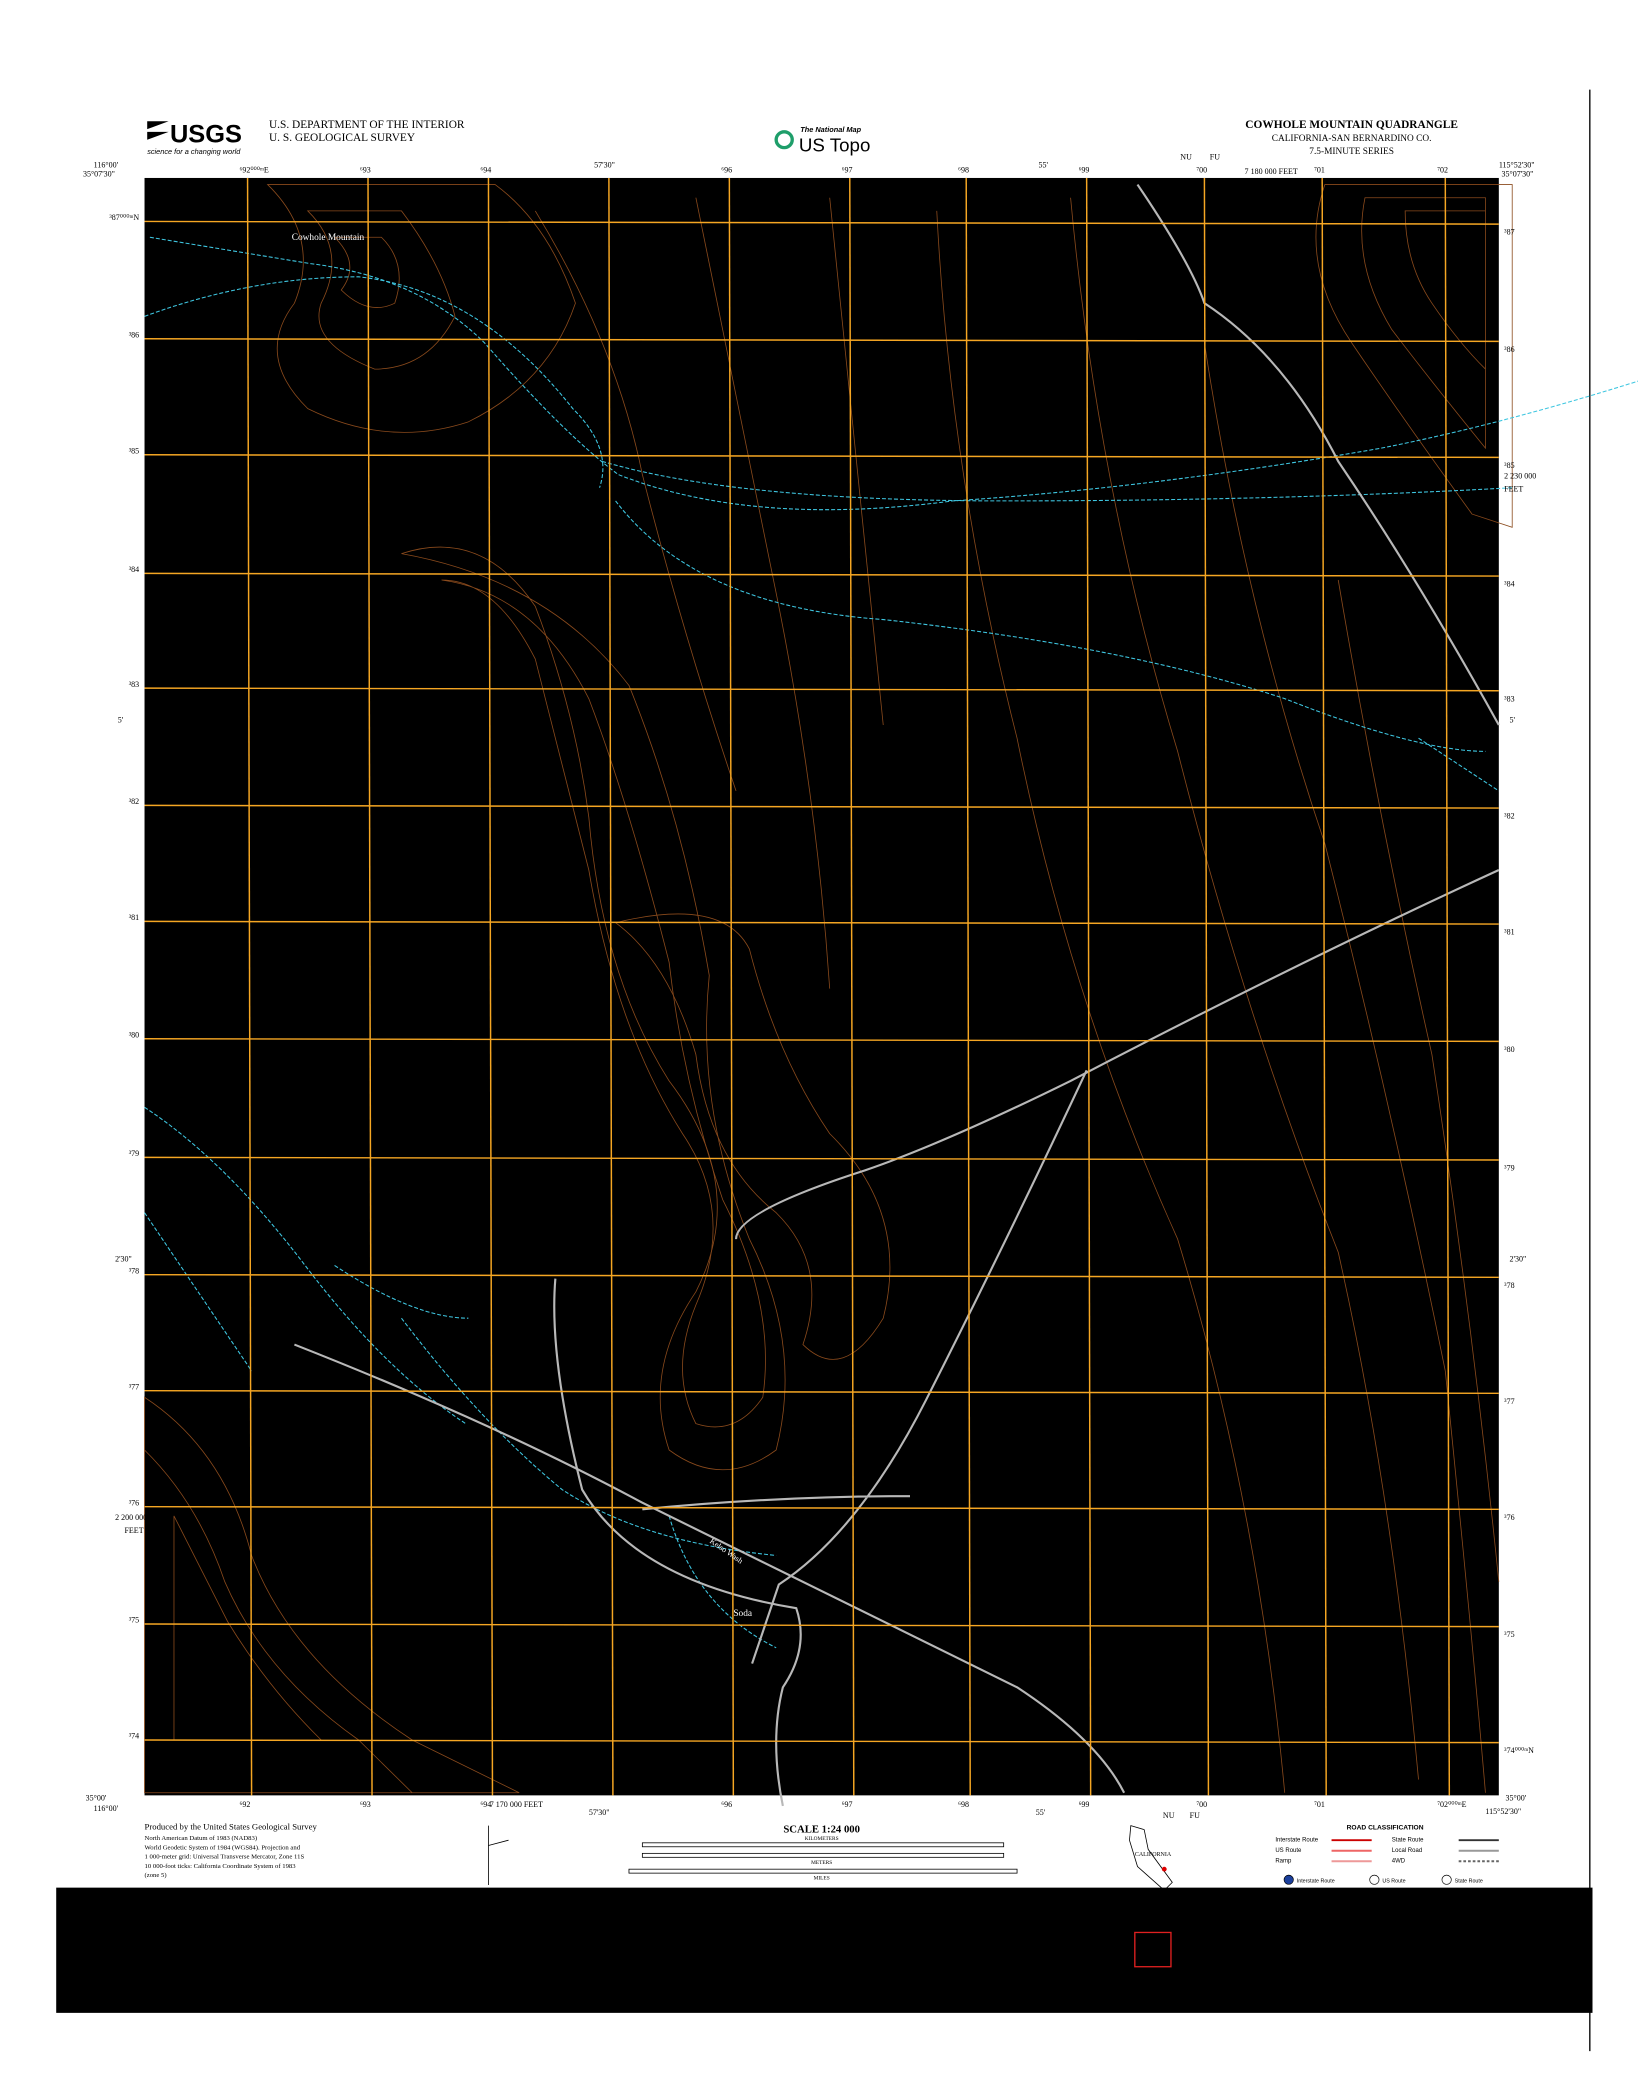 Image resolution: width=1638 pixels, height=2088 pixels. I want to click on scale-unit: KILOMETERS, so click(822, 1839).